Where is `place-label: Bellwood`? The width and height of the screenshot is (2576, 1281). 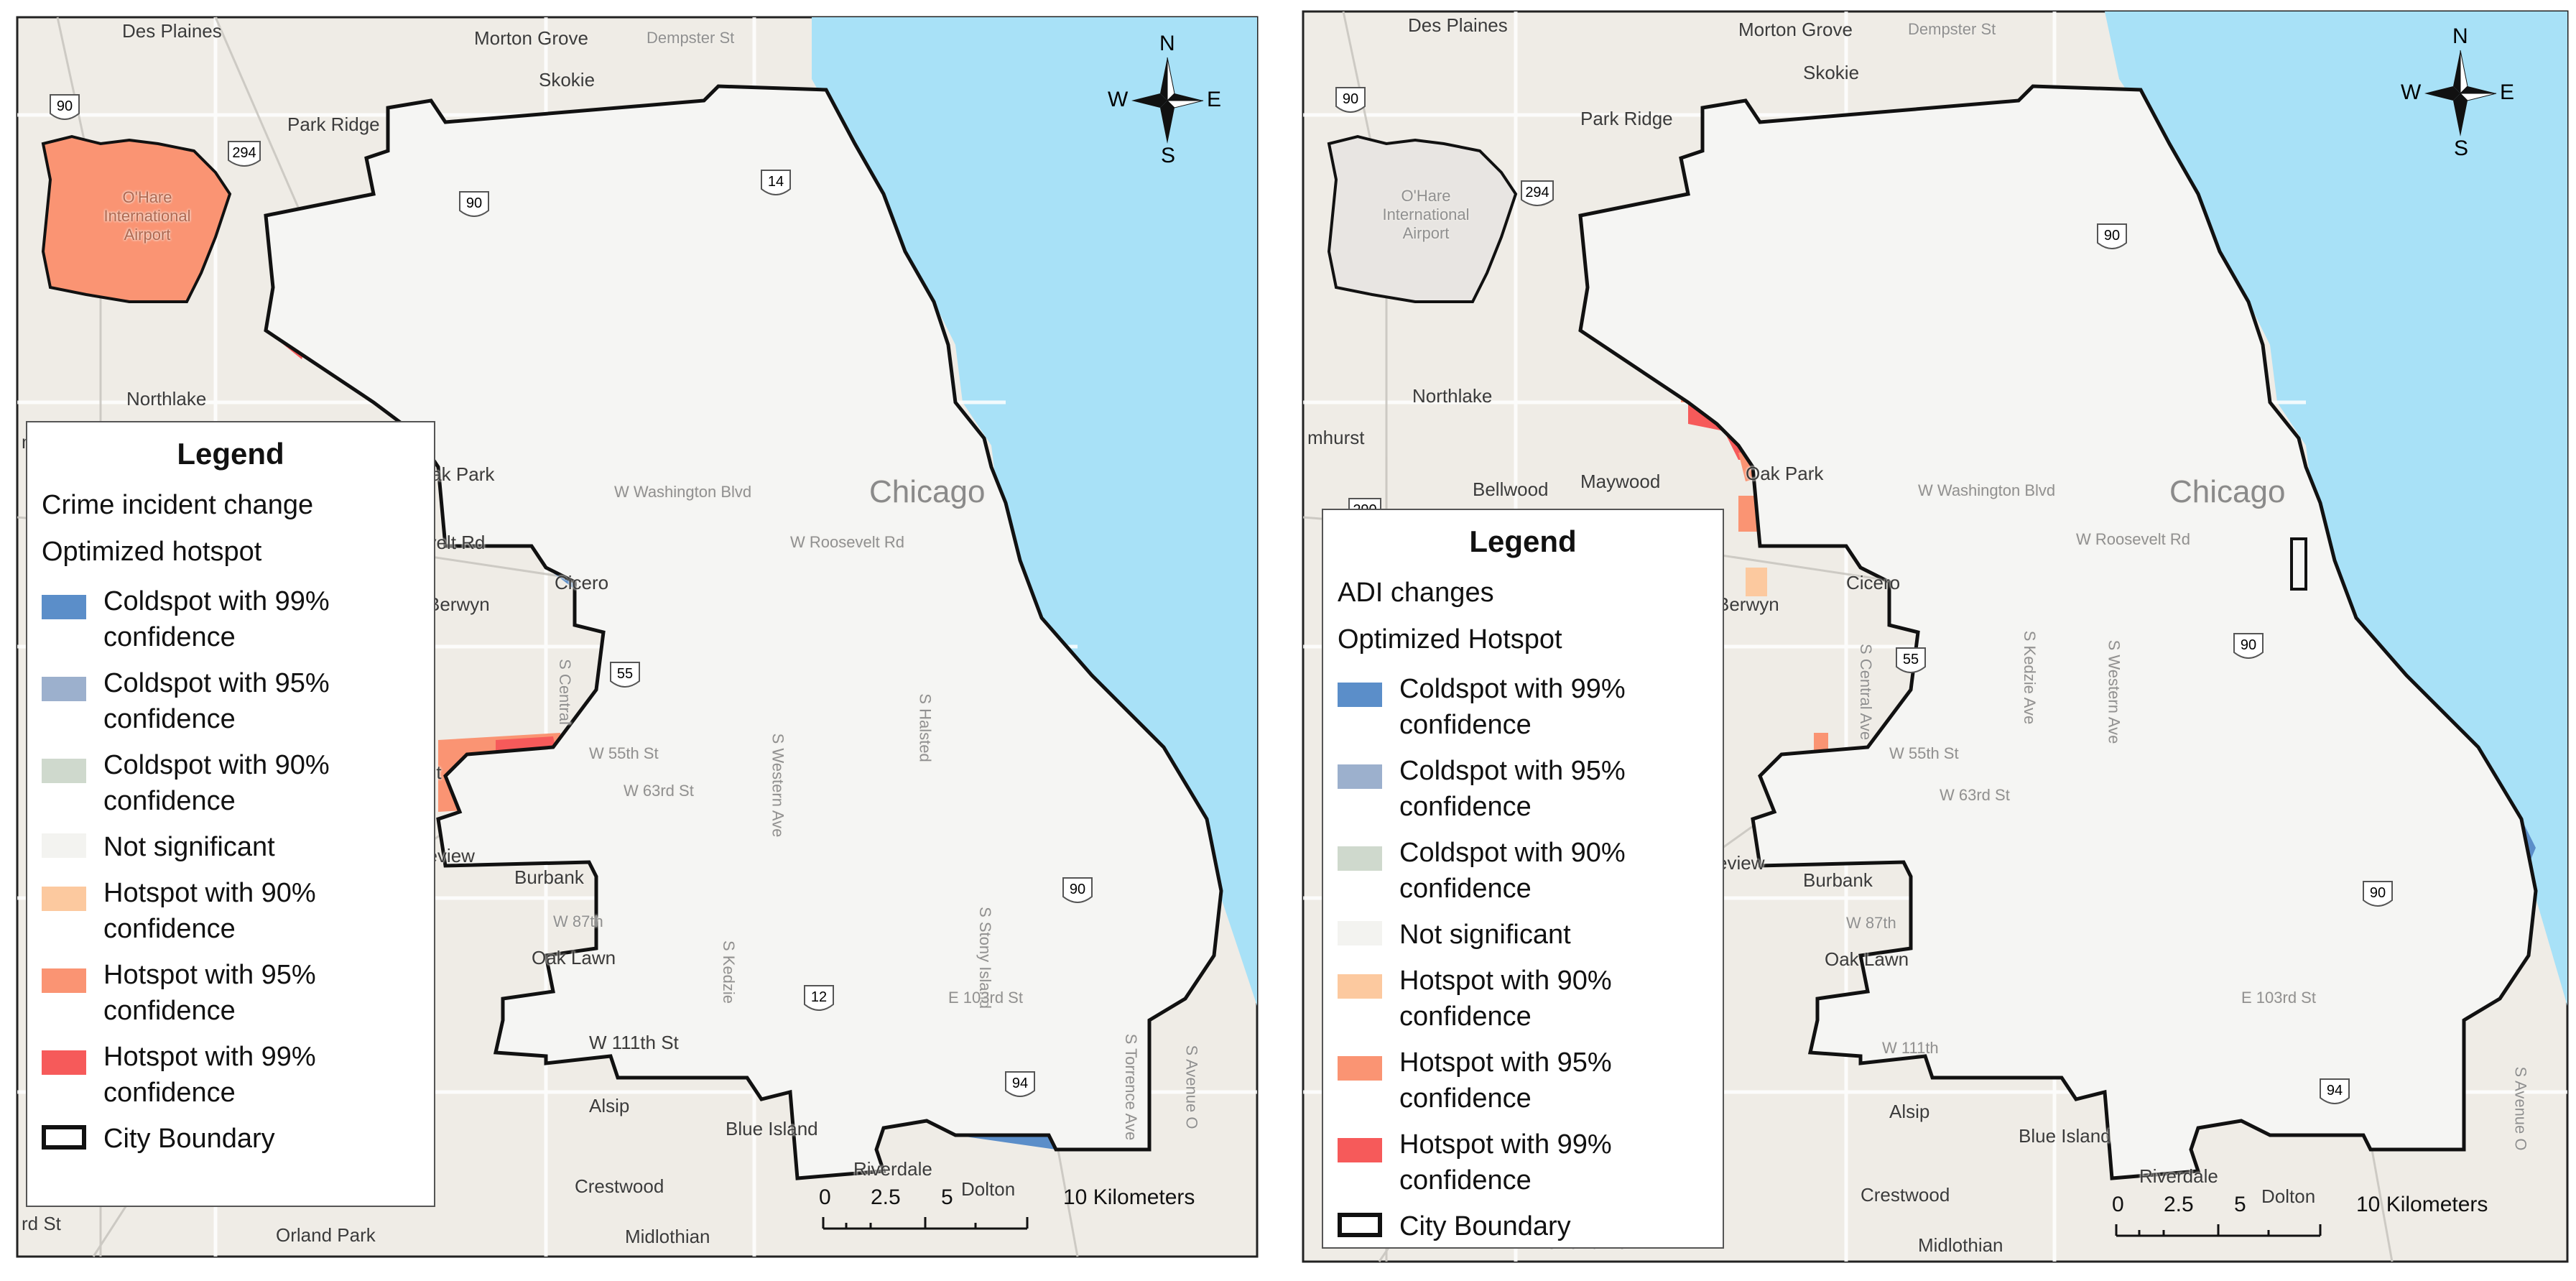 place-label: Bellwood is located at coordinates (1511, 489).